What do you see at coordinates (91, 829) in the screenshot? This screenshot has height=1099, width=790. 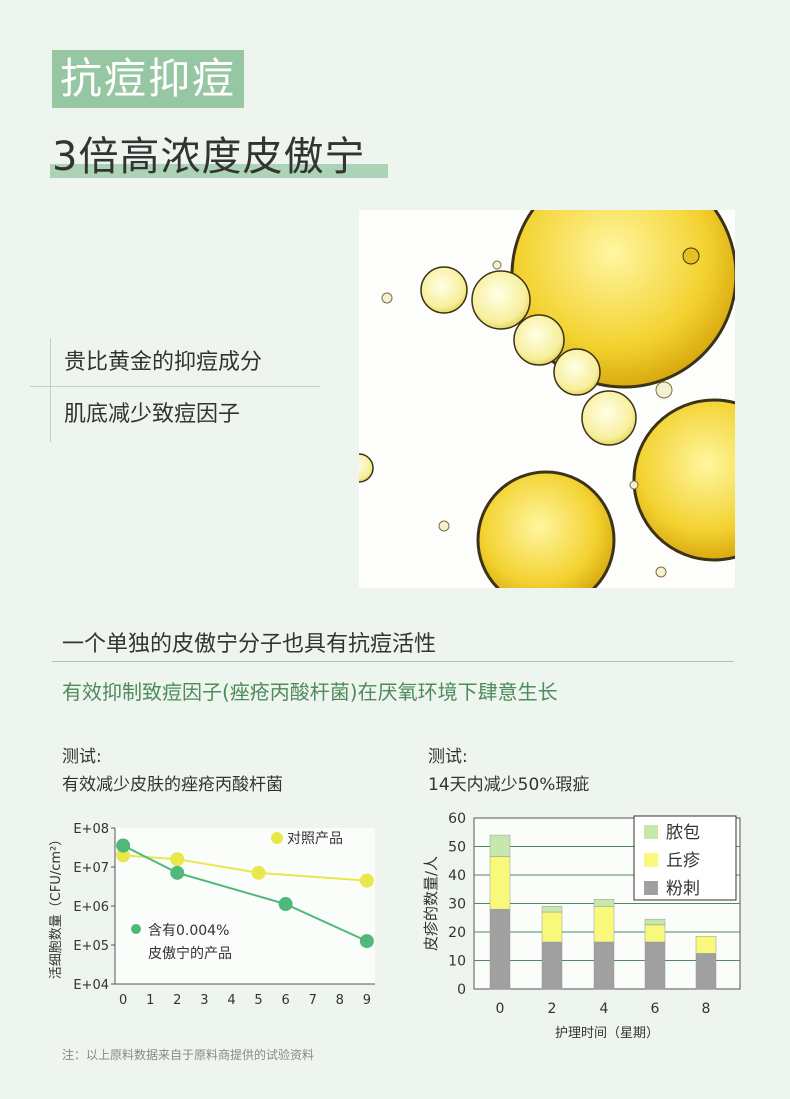 I see `y-tick-label: E+08` at bounding box center [91, 829].